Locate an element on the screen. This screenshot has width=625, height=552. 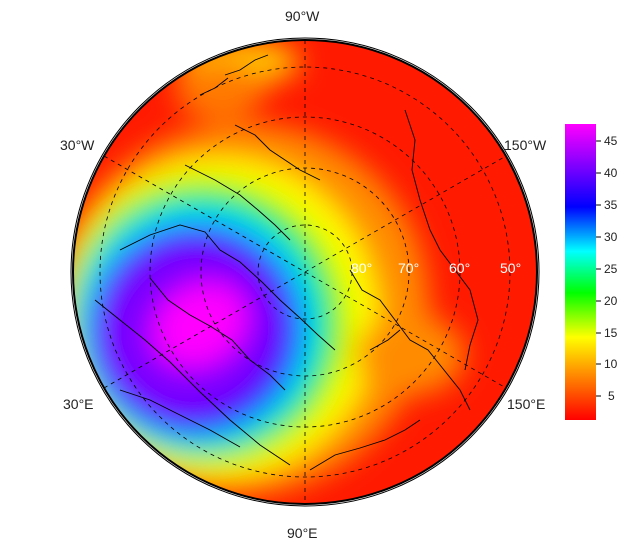
colorbar-tick-label: 10 is located at coordinates (611, 364).